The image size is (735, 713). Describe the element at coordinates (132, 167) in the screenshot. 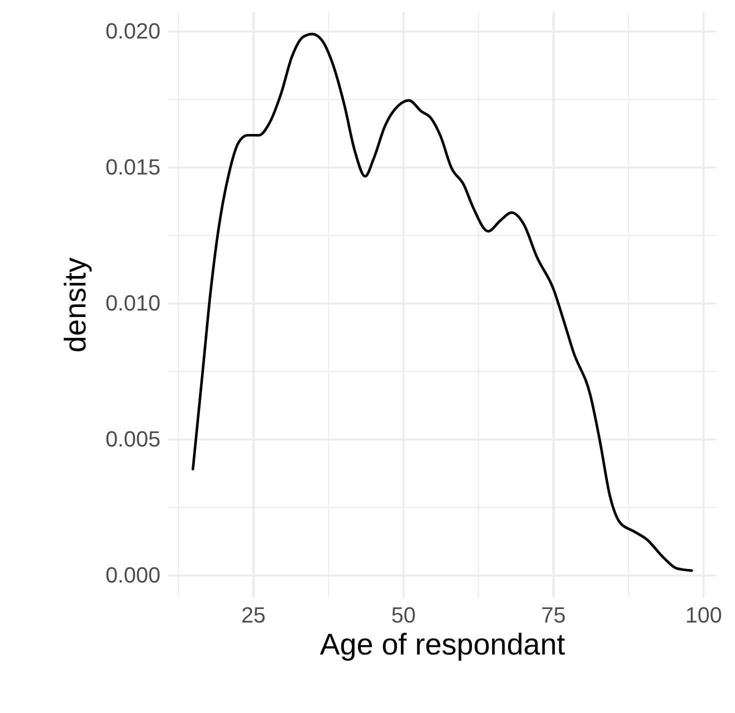

I see `y-tick-label: 0.015` at that location.